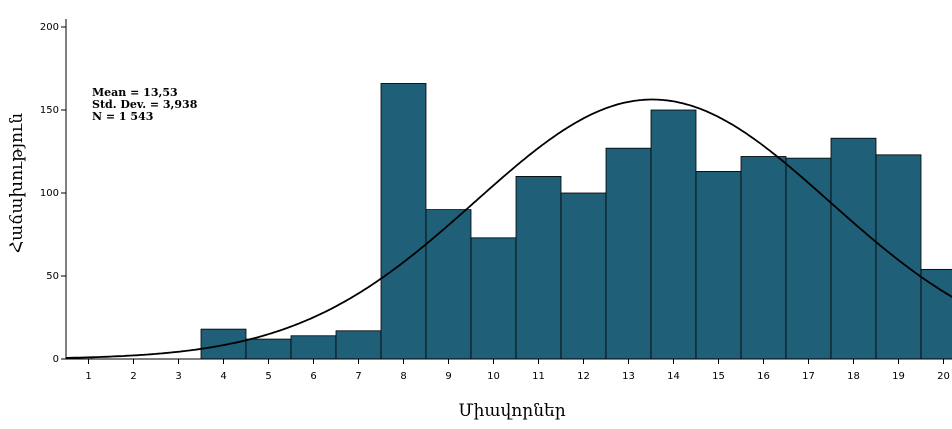 This screenshot has height=429, width=952. I want to click on x-tick-label-15: 15, so click(718, 376).